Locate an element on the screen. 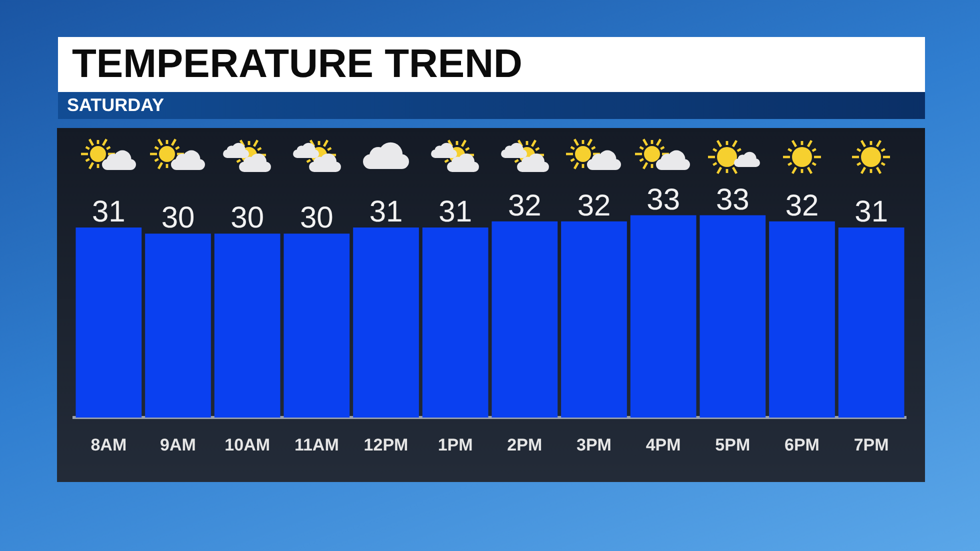 The width and height of the screenshot is (980, 551). chart-subtitle: SATURDAY is located at coordinates (115, 105).